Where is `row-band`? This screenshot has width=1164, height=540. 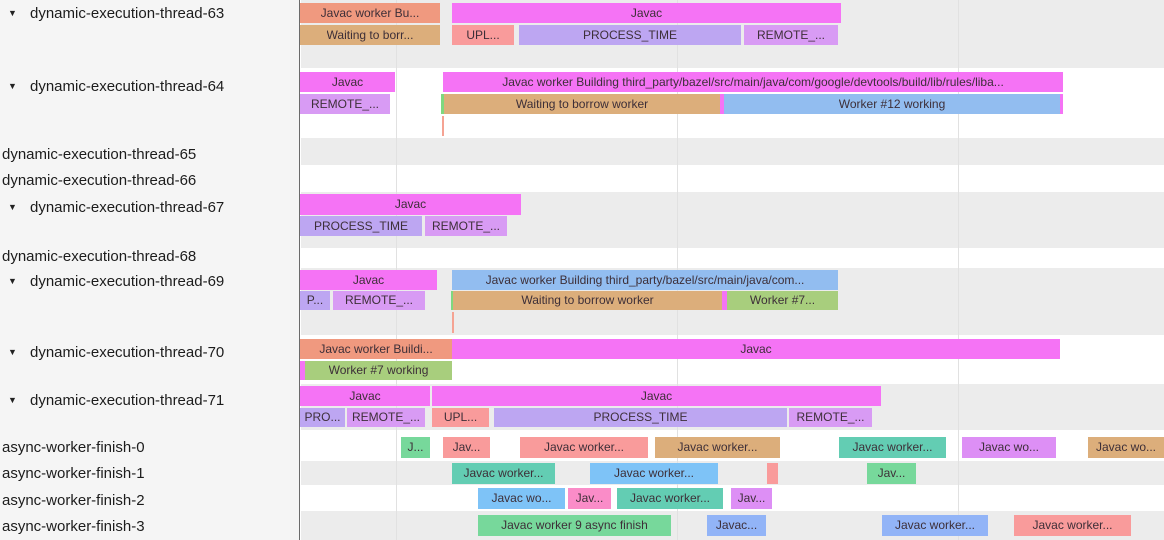 row-band is located at coordinates (732, 151).